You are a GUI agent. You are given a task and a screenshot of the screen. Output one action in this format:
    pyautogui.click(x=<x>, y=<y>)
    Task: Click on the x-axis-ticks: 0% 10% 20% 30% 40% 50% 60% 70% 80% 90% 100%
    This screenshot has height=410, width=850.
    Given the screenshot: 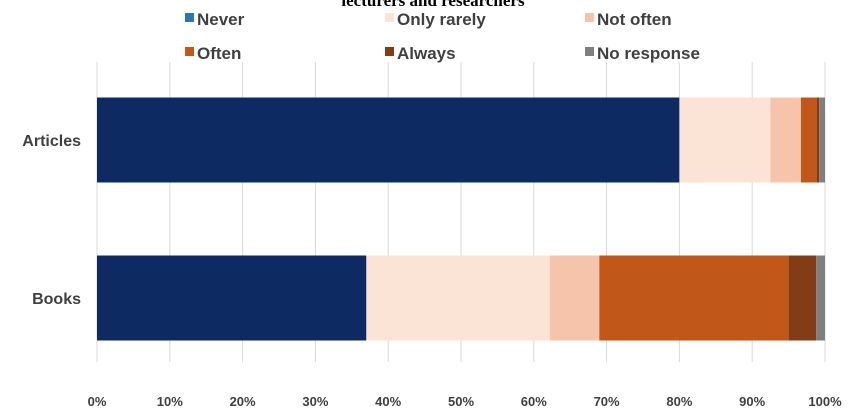 What is the action you would take?
    pyautogui.click(x=465, y=401)
    